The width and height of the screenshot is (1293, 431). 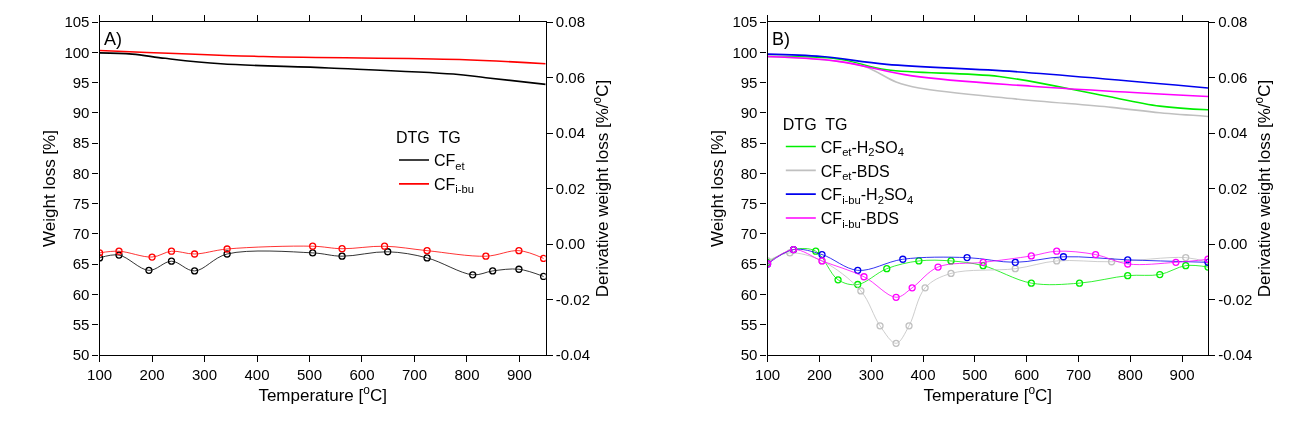 What do you see at coordinates (867, 196) in the screenshot?
I see `legend-label: CF$_{i-bu}$-H$_{2}$SO$_{4}$` at bounding box center [867, 196].